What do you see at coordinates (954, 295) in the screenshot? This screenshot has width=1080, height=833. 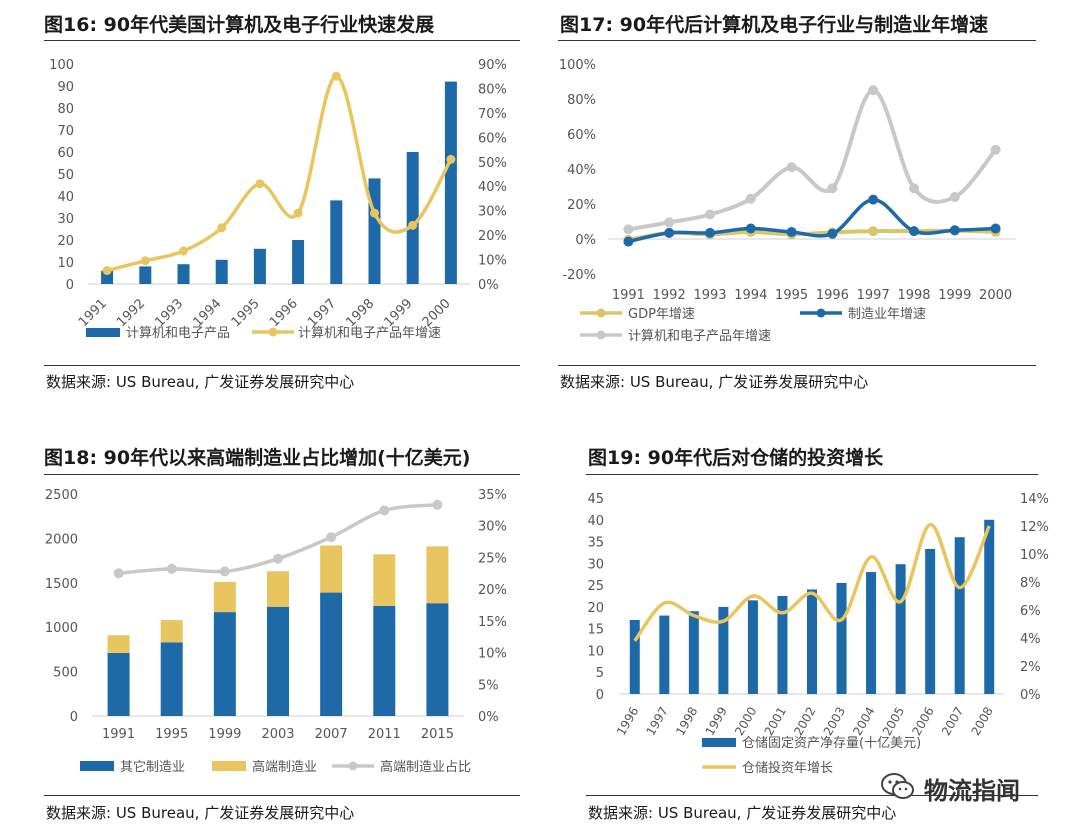 I see `fig17-x-tick: 1999` at bounding box center [954, 295].